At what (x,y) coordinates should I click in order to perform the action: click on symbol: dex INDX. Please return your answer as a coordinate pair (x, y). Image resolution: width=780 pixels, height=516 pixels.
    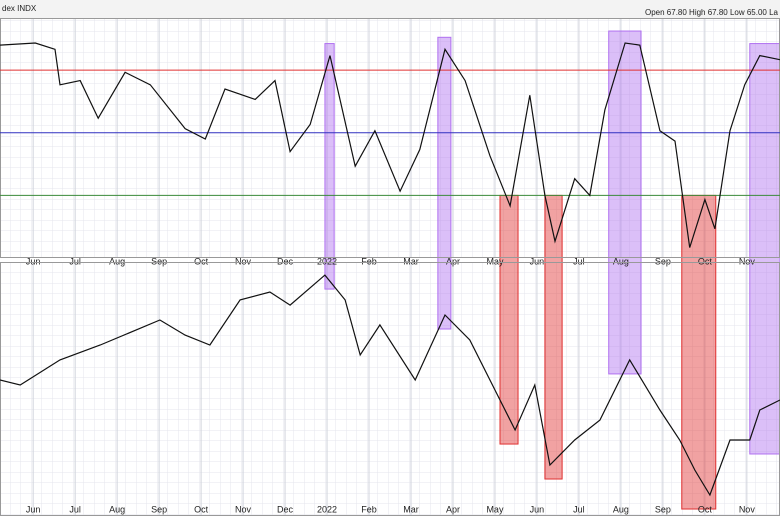
    Looking at the image, I should click on (19, 8).